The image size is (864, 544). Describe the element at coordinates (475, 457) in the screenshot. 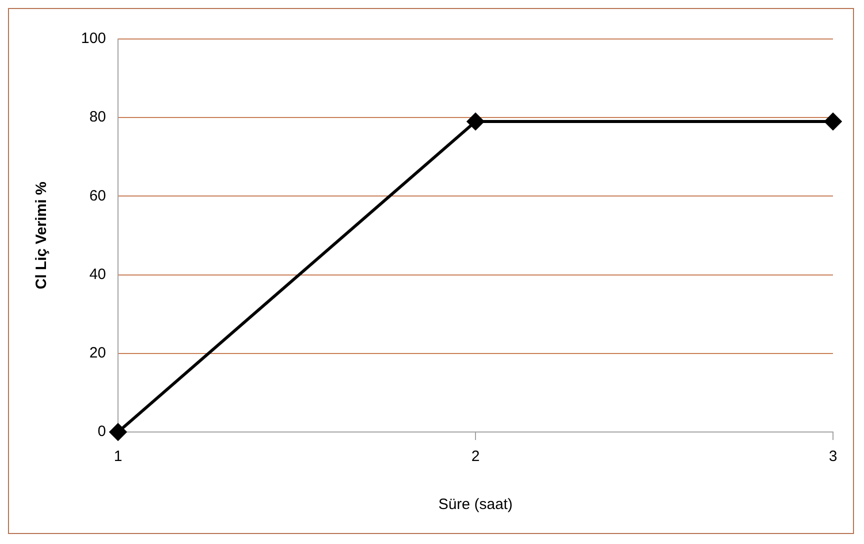

I see `x-tick-label: 2` at that location.